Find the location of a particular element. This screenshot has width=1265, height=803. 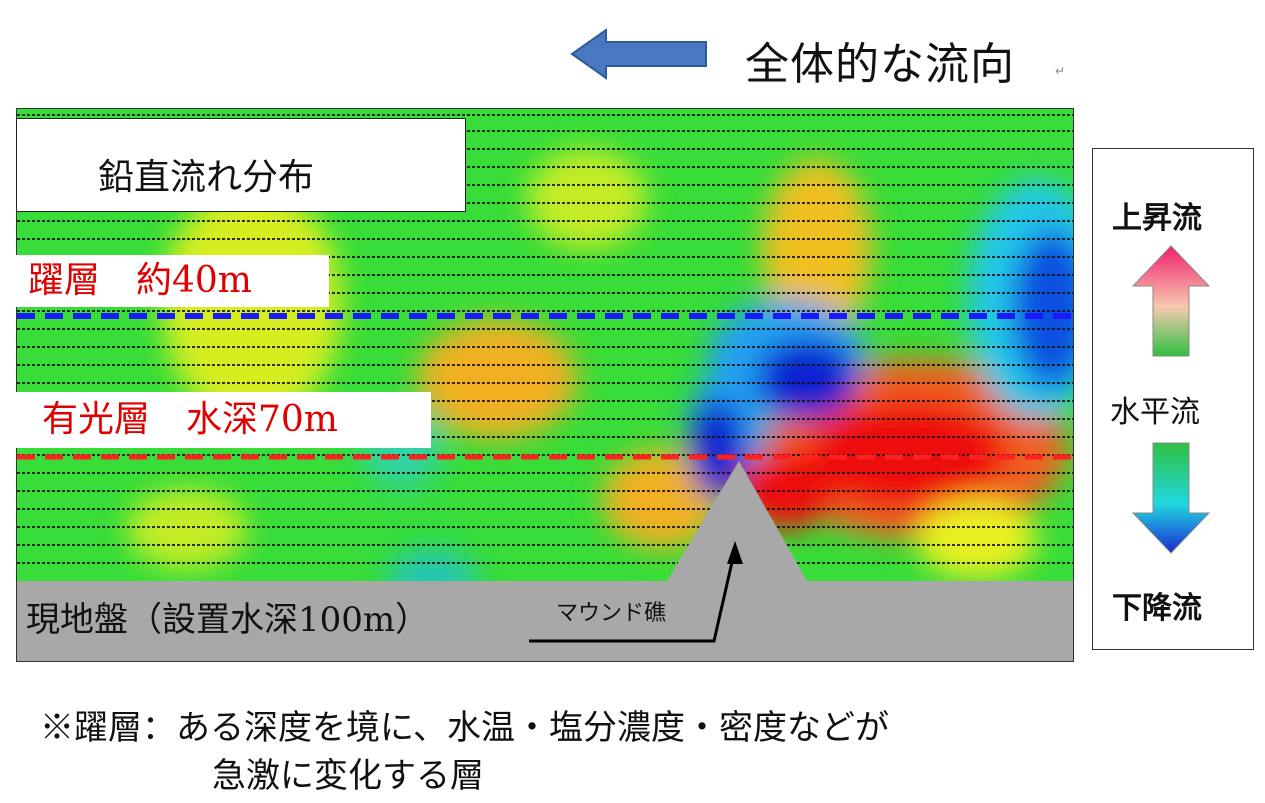

paragraph-mark: ↵ is located at coordinates (1060, 71).